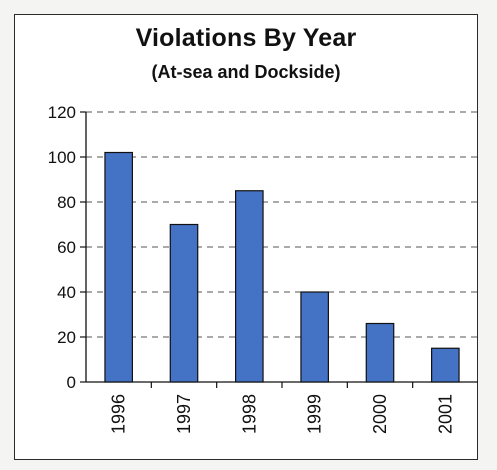 The height and width of the screenshot is (470, 497). Describe the element at coordinates (445, 414) in the screenshot. I see `x-tick-label: 2001` at that location.